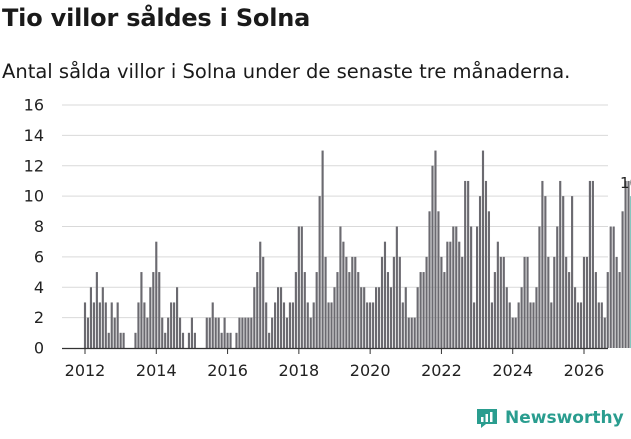  Describe the element at coordinates (549, 418) in the screenshot. I see `newsworthy-logo: Newsworthy` at that location.